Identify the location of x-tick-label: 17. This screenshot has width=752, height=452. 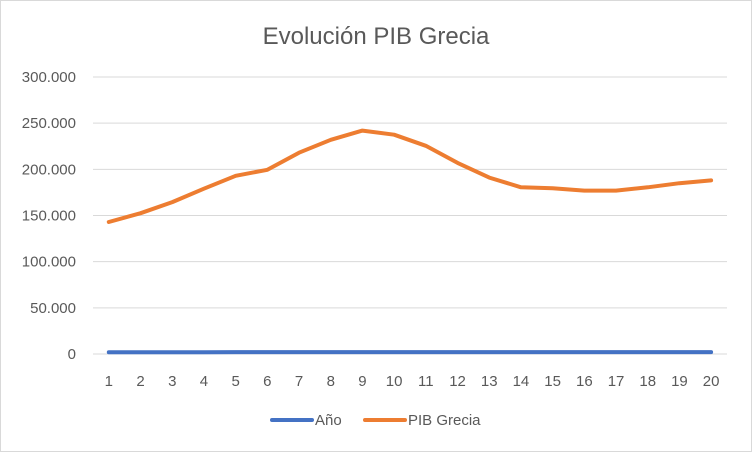
(616, 381).